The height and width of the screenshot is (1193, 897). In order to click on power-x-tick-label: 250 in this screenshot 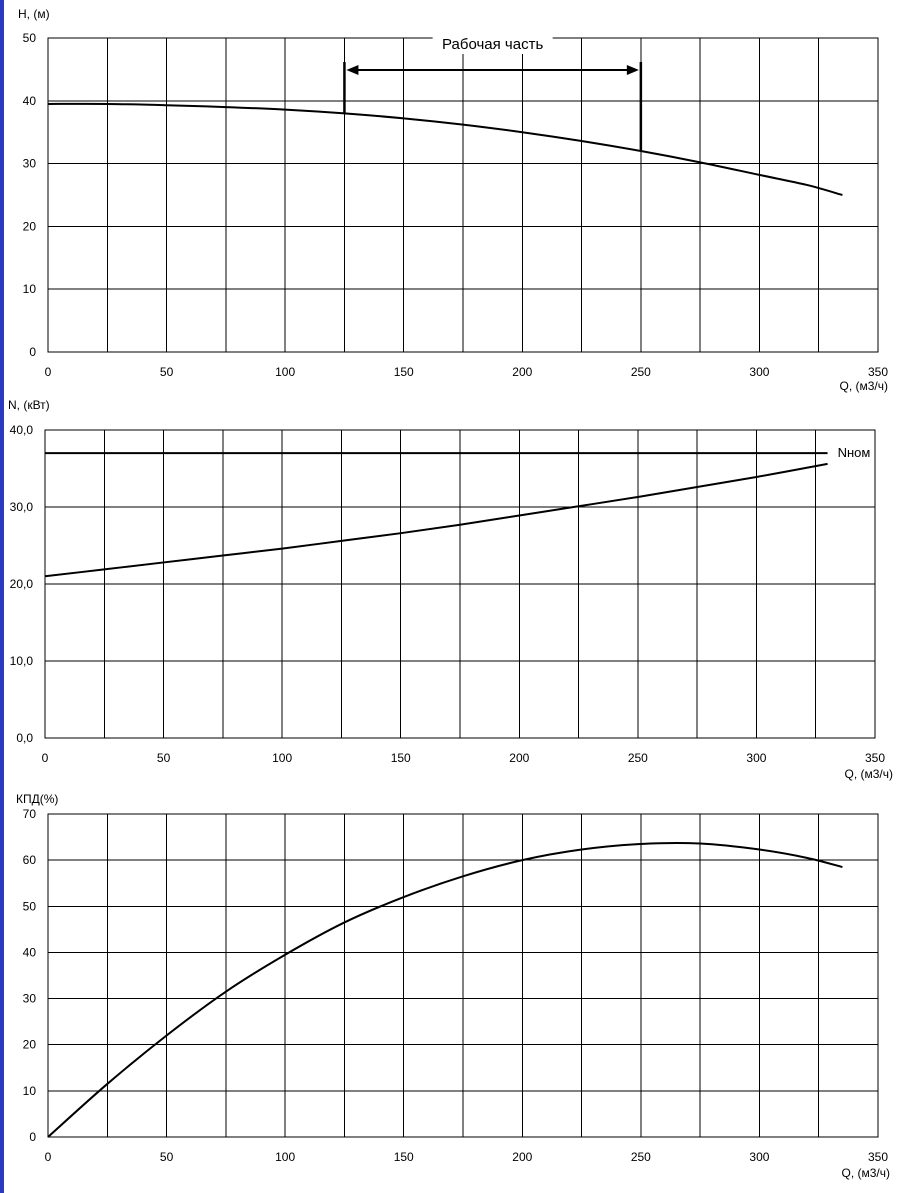, I will do `click(638, 758)`.